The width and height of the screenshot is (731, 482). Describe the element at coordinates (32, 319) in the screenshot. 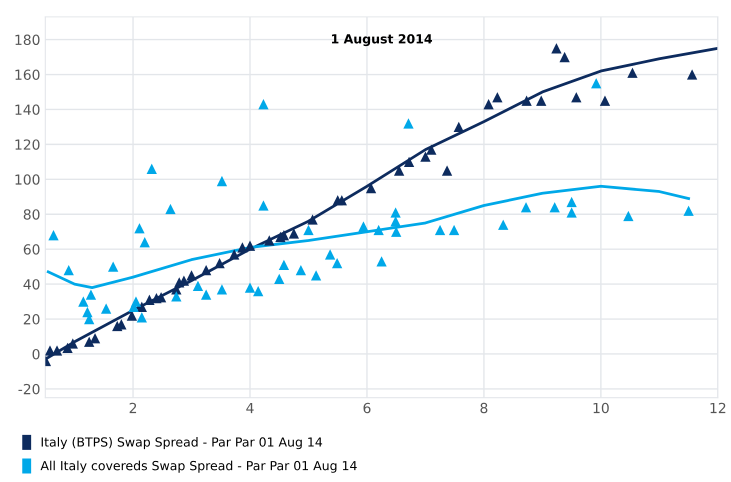

I see `y-tick-label: 20` at that location.